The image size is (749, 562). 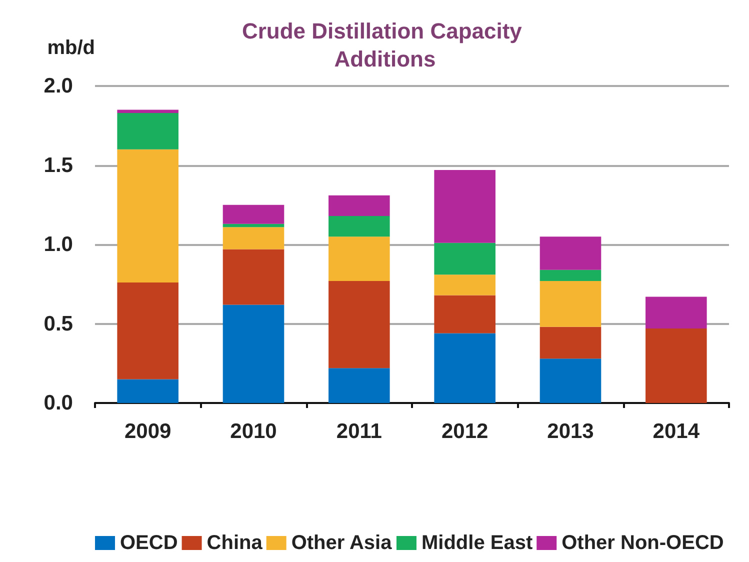 I want to click on x-tick-label: 2014, so click(x=676, y=431).